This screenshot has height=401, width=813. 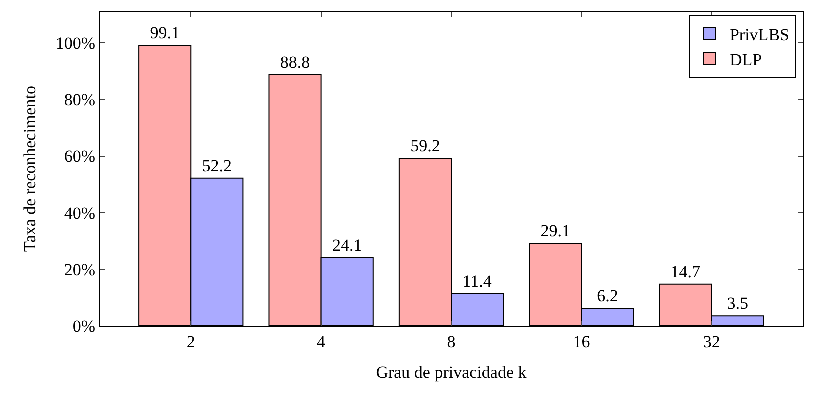 I want to click on data-label: 3.5, so click(x=738, y=304).